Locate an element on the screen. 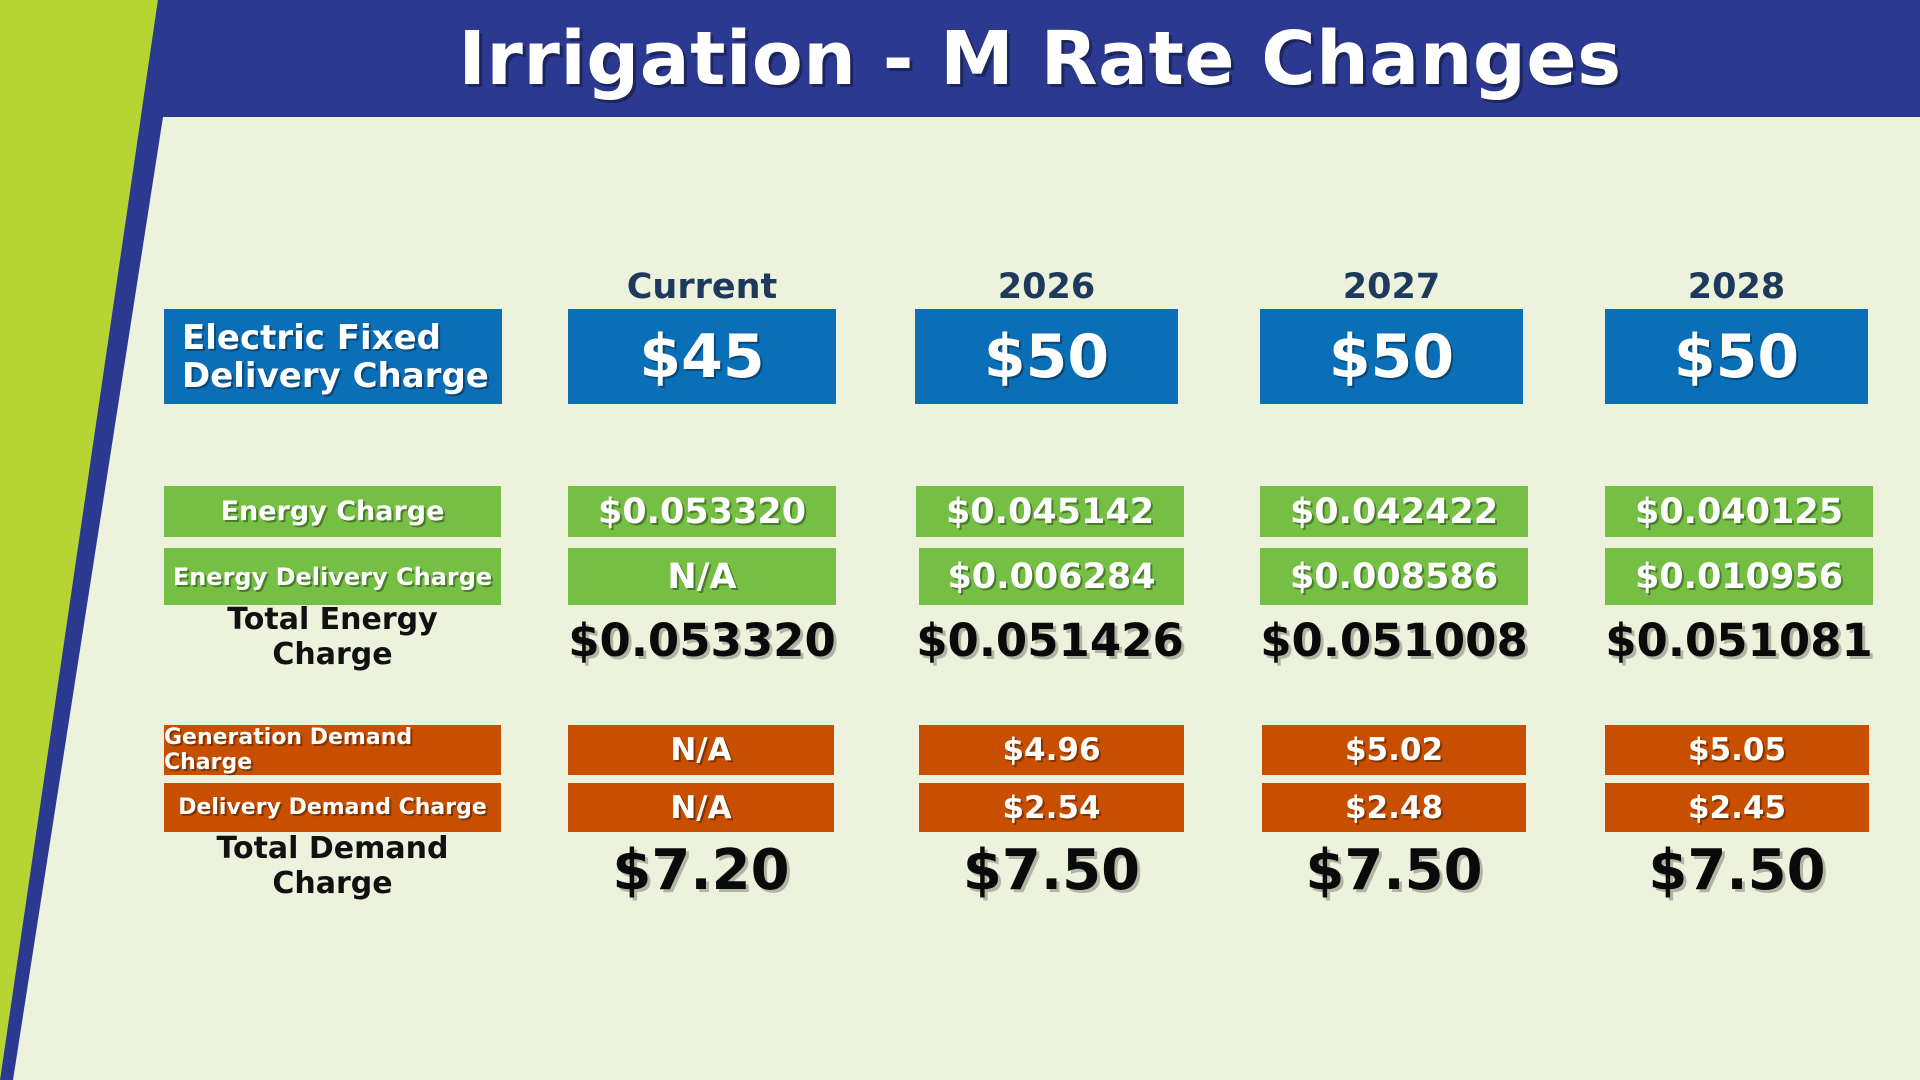  total-demand-charge-value-2026: $7.50 is located at coordinates (1051, 870).